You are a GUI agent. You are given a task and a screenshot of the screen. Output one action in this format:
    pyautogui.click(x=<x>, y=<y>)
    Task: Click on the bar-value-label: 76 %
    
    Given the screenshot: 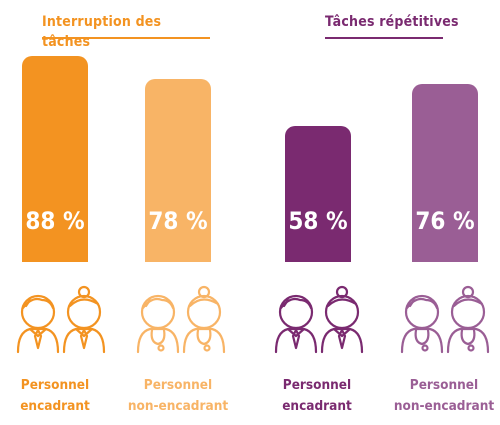 What is the action you would take?
    pyautogui.click(x=445, y=221)
    